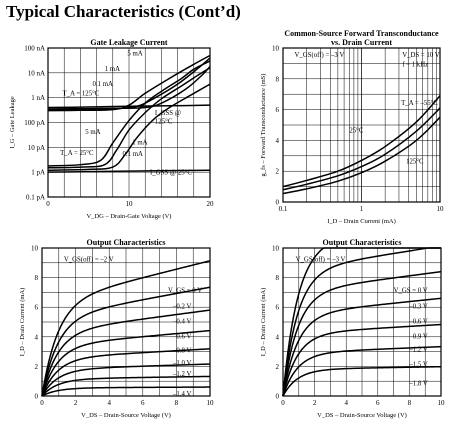  Describe the element at coordinates (37, 278) in the screenshot. I see `output-1-y-tick-label: 8` at that location.